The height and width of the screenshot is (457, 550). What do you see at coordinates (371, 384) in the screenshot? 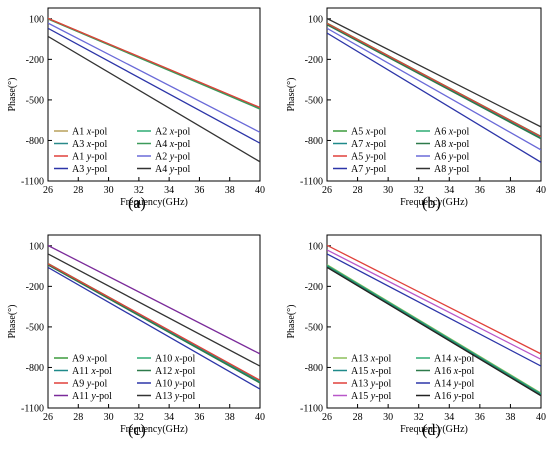
I see `legend-entry: A13 y-pol` at bounding box center [371, 384].